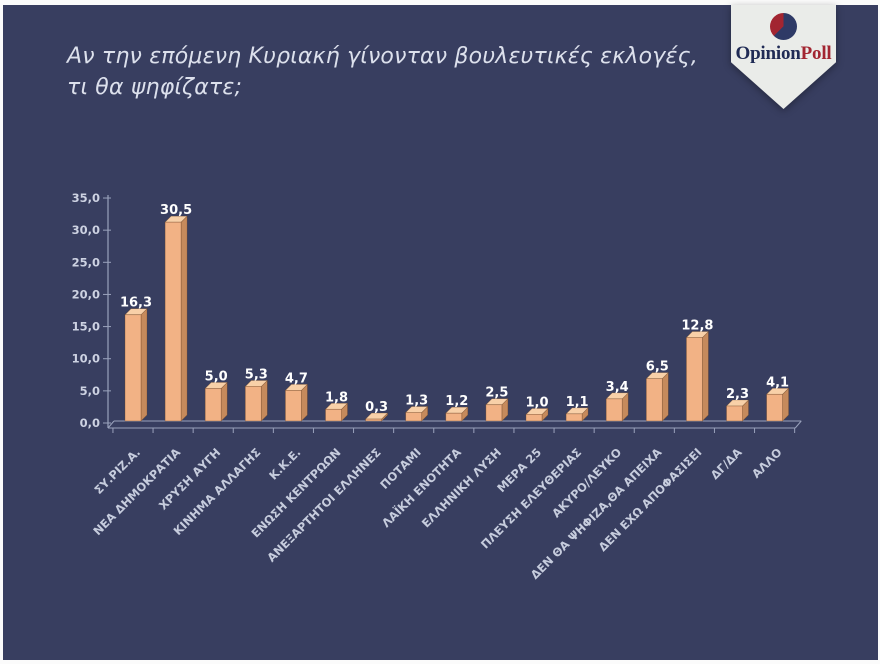 This screenshot has width=880, height=664. What do you see at coordinates (777, 382) in the screenshot?
I see `bar-value-label: 4,1` at bounding box center [777, 382].